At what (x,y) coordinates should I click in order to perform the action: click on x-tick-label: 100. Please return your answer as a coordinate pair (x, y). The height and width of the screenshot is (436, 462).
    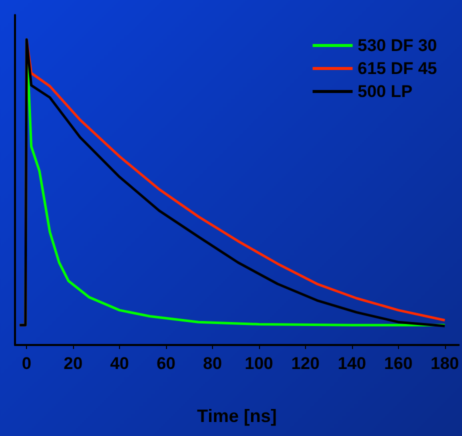
    Looking at the image, I should click on (259, 363).